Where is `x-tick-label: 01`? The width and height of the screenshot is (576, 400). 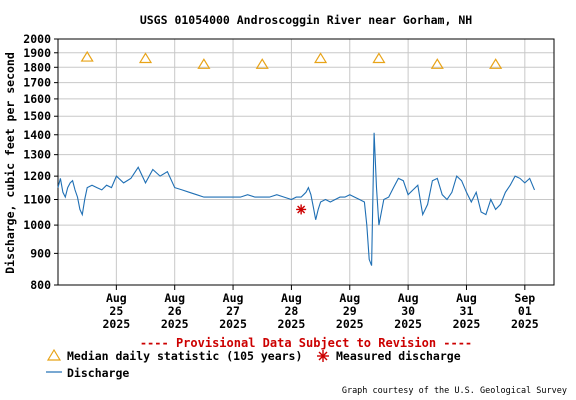
x-tick-label: 01 is located at coordinates (525, 311).